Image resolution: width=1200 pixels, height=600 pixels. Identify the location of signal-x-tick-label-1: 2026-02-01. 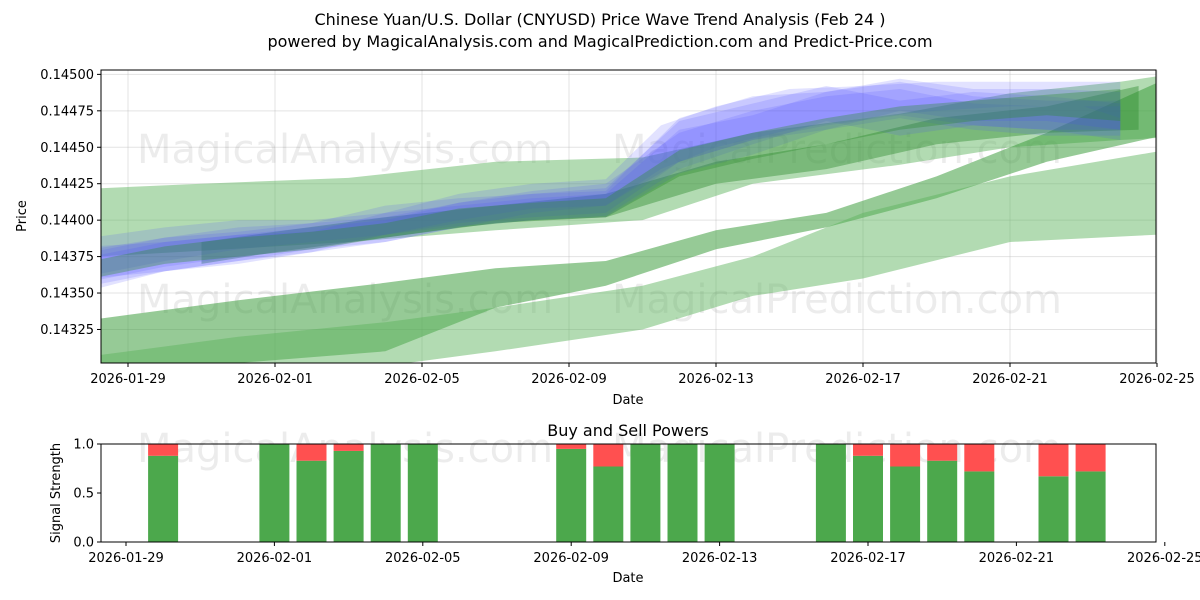
(275, 558).